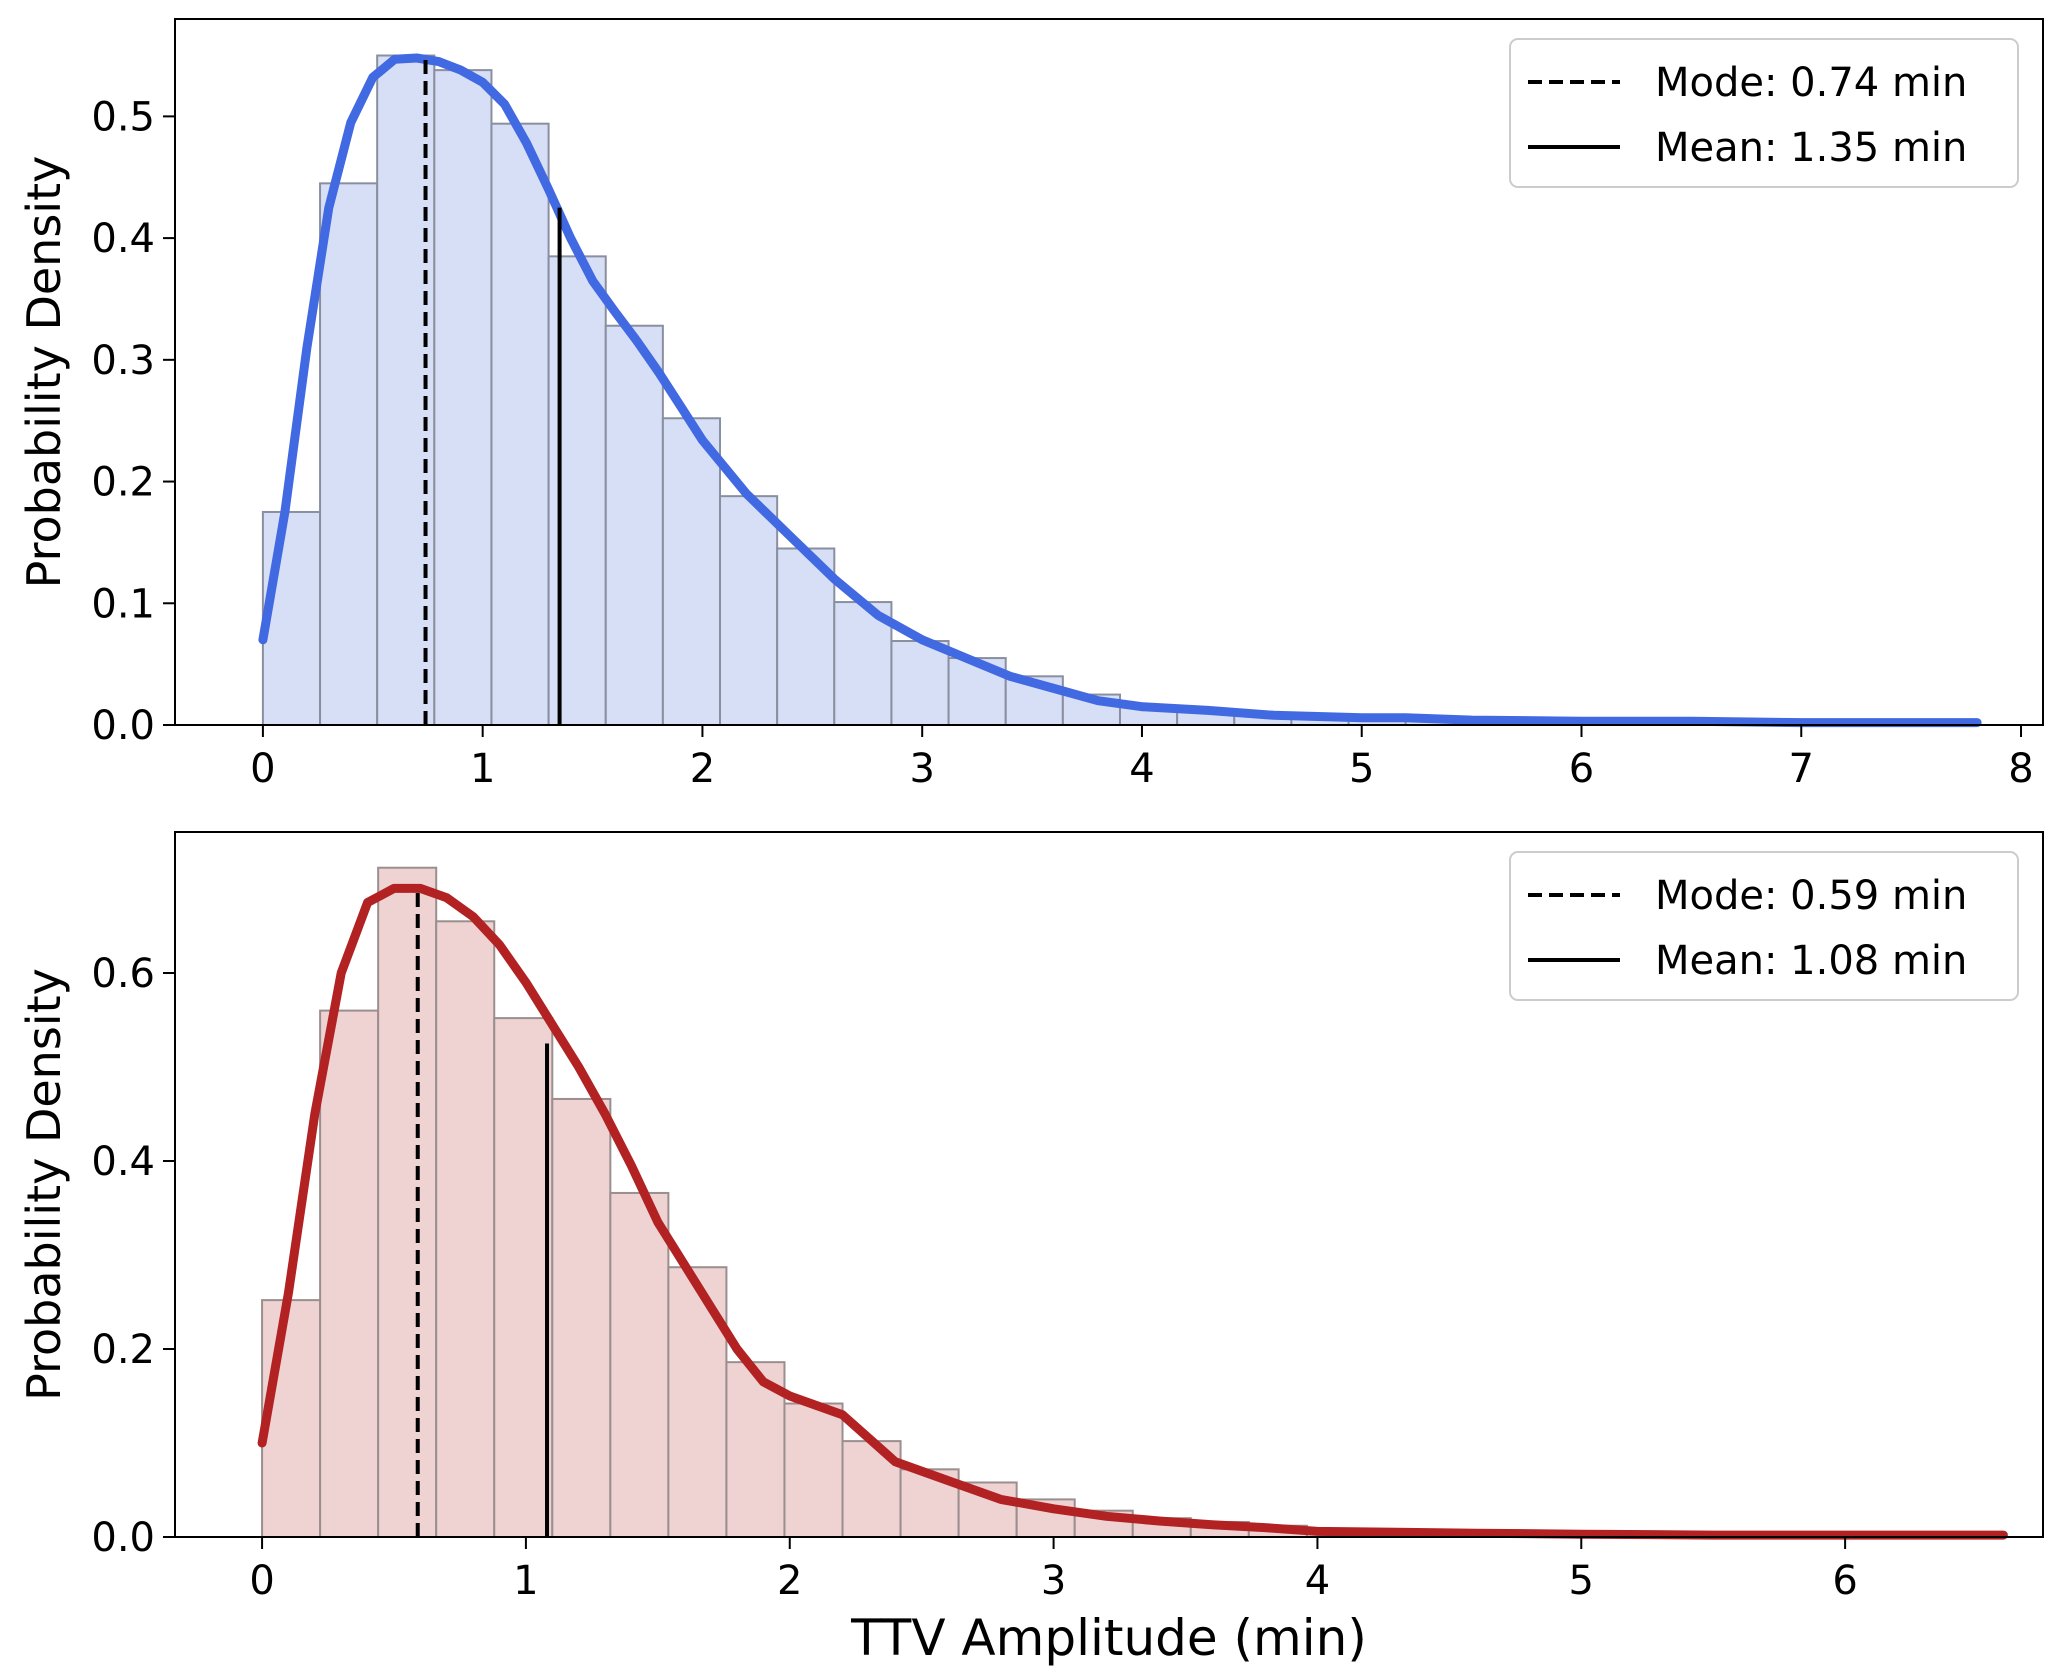 The image size is (2055, 1677). Describe the element at coordinates (525, 1581) in the screenshot. I see `bottom-x-tick-label: 1` at that location.